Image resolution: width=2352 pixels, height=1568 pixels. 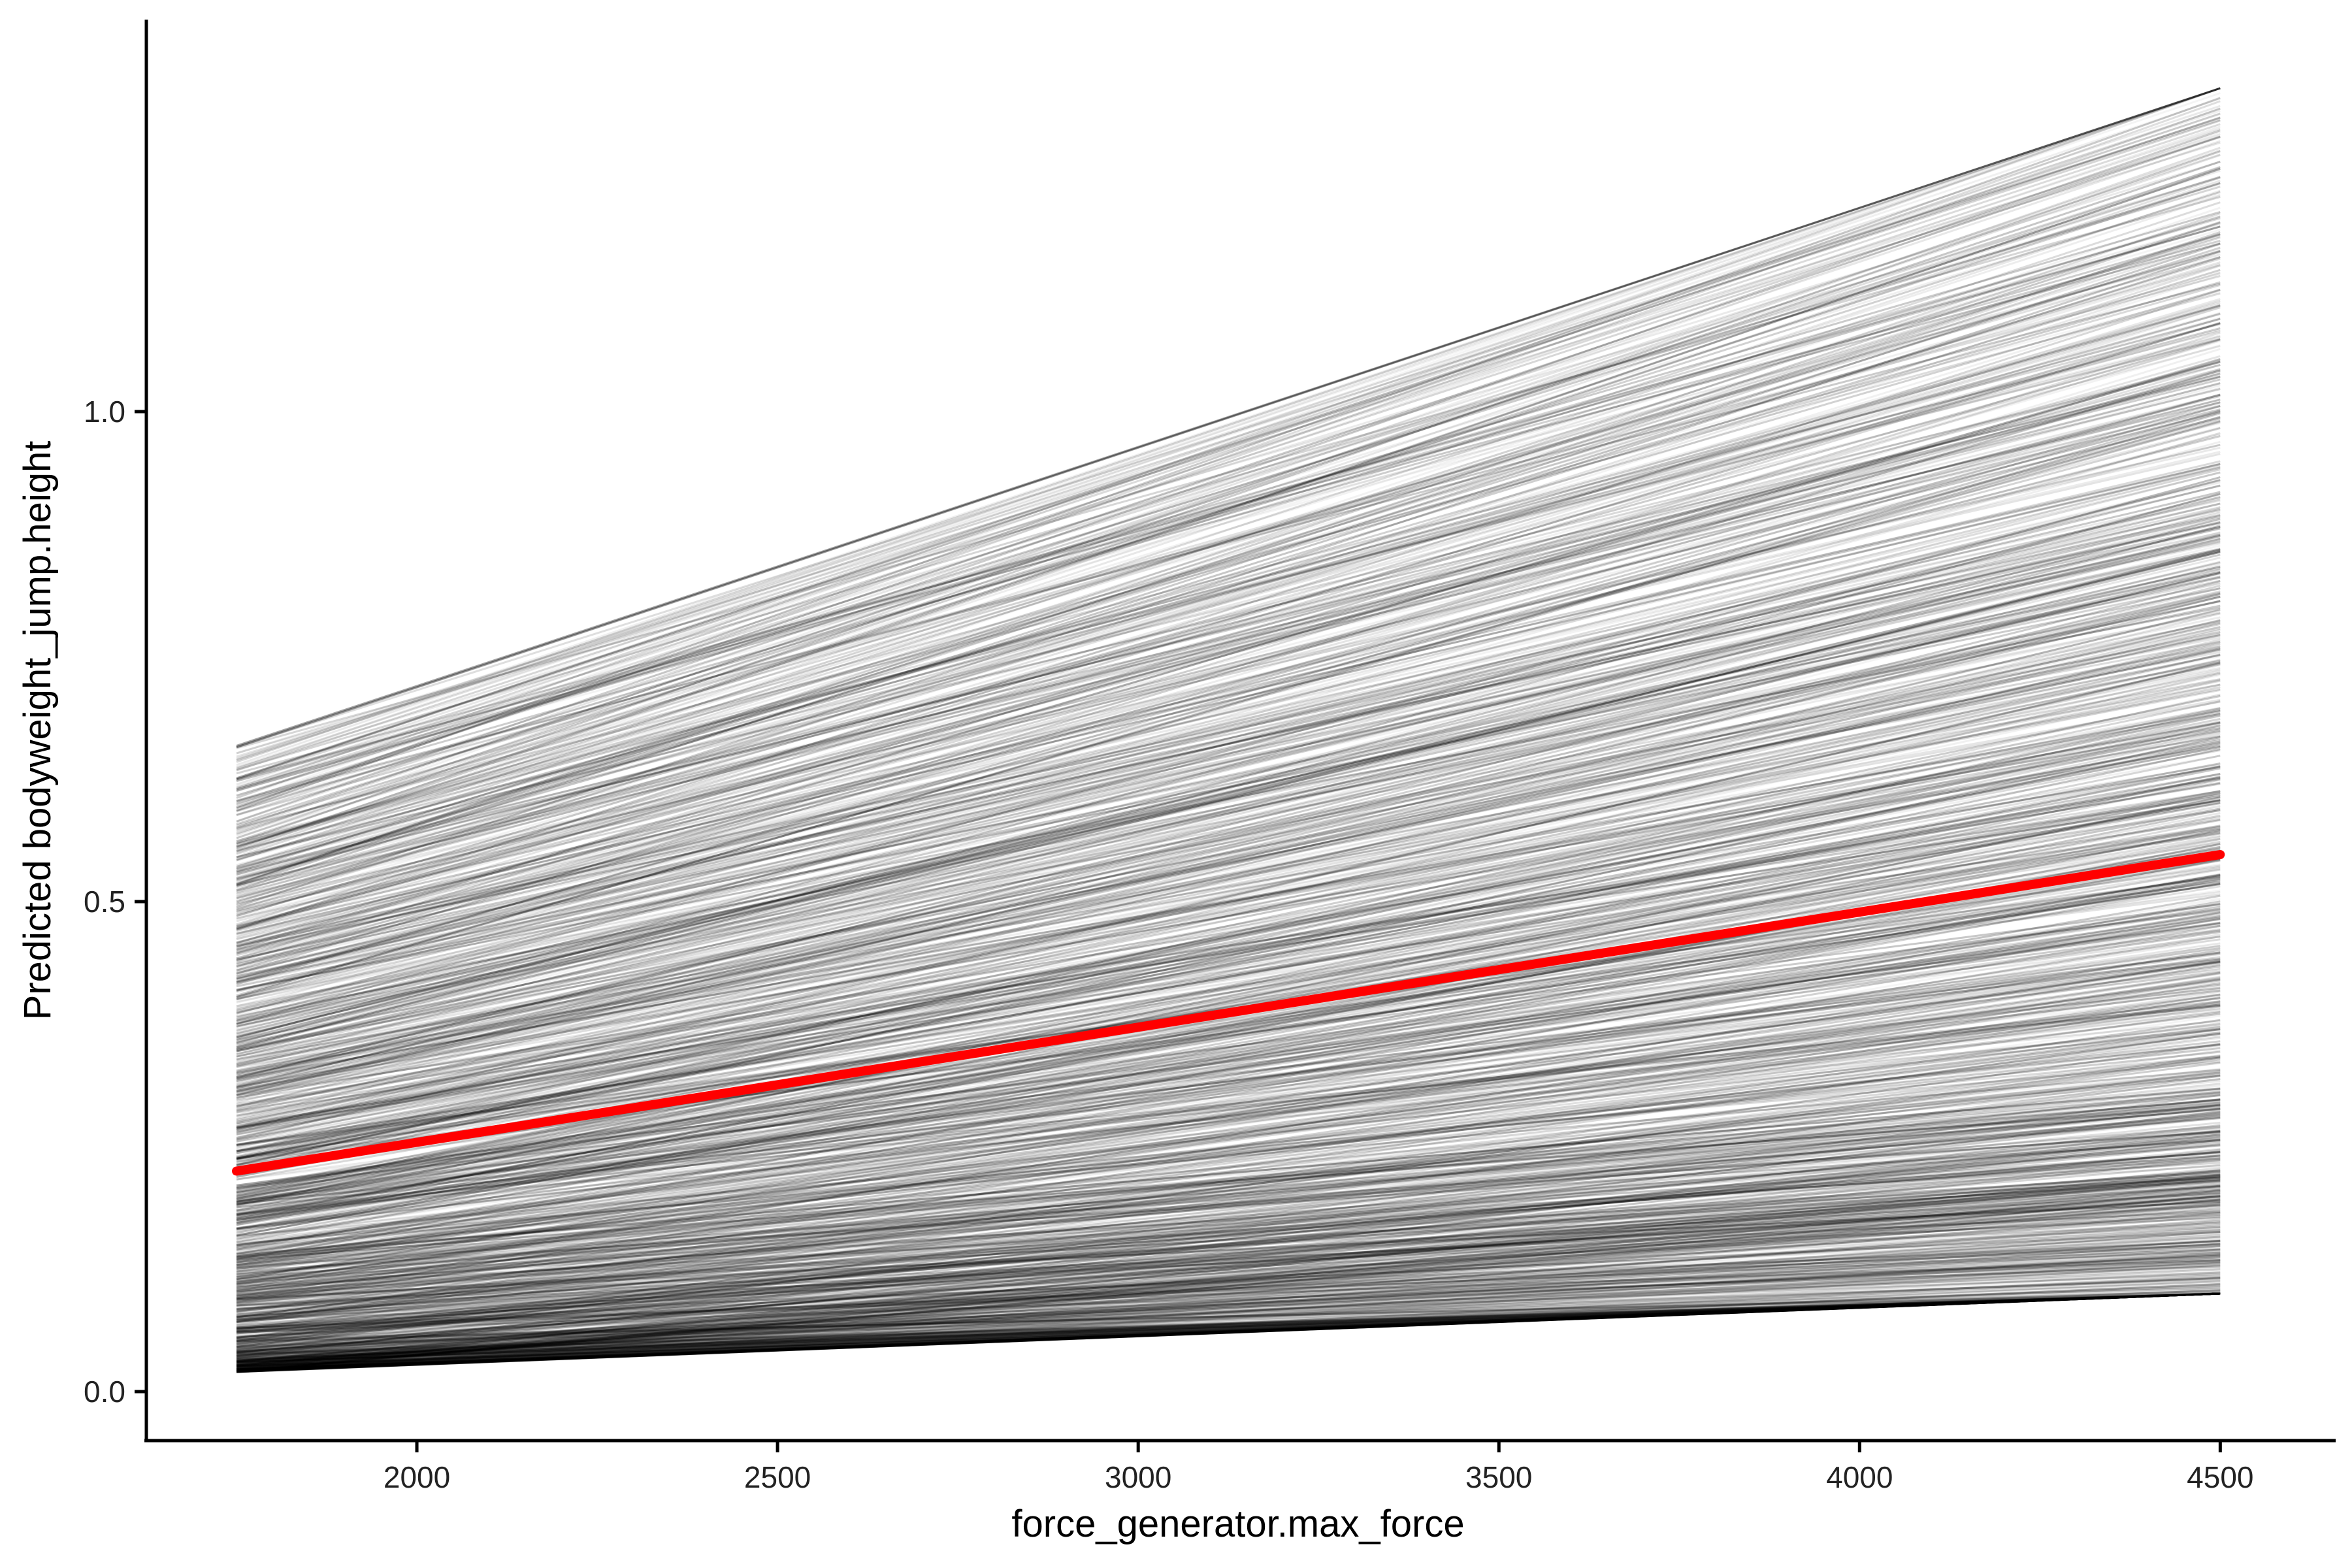 What do you see at coordinates (1859, 1477) in the screenshot?
I see `x-tick-label: 4000` at bounding box center [1859, 1477].